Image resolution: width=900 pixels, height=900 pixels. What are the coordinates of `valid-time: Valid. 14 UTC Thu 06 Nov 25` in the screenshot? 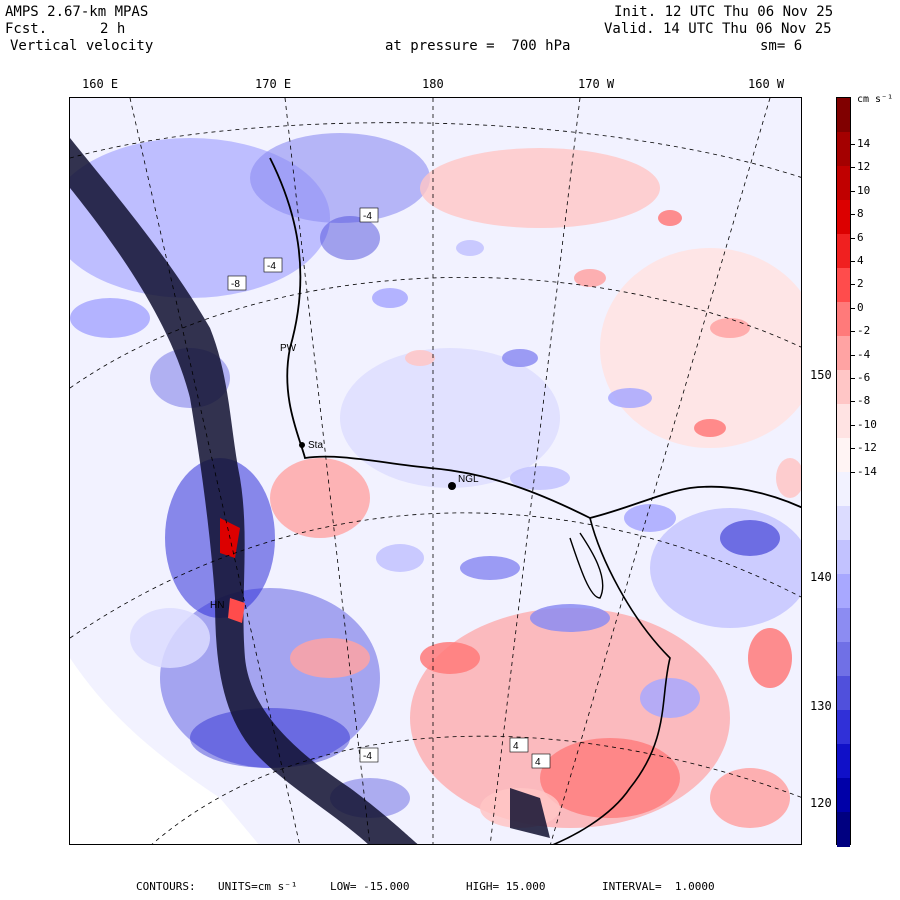 It's located at (718, 29).